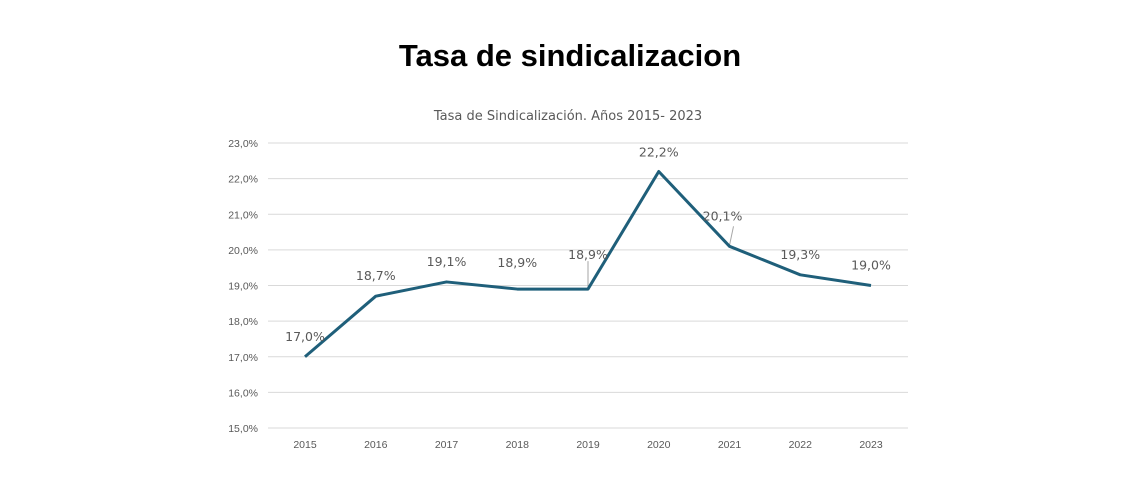  I want to click on x-tick-label: 2020, so click(659, 445).